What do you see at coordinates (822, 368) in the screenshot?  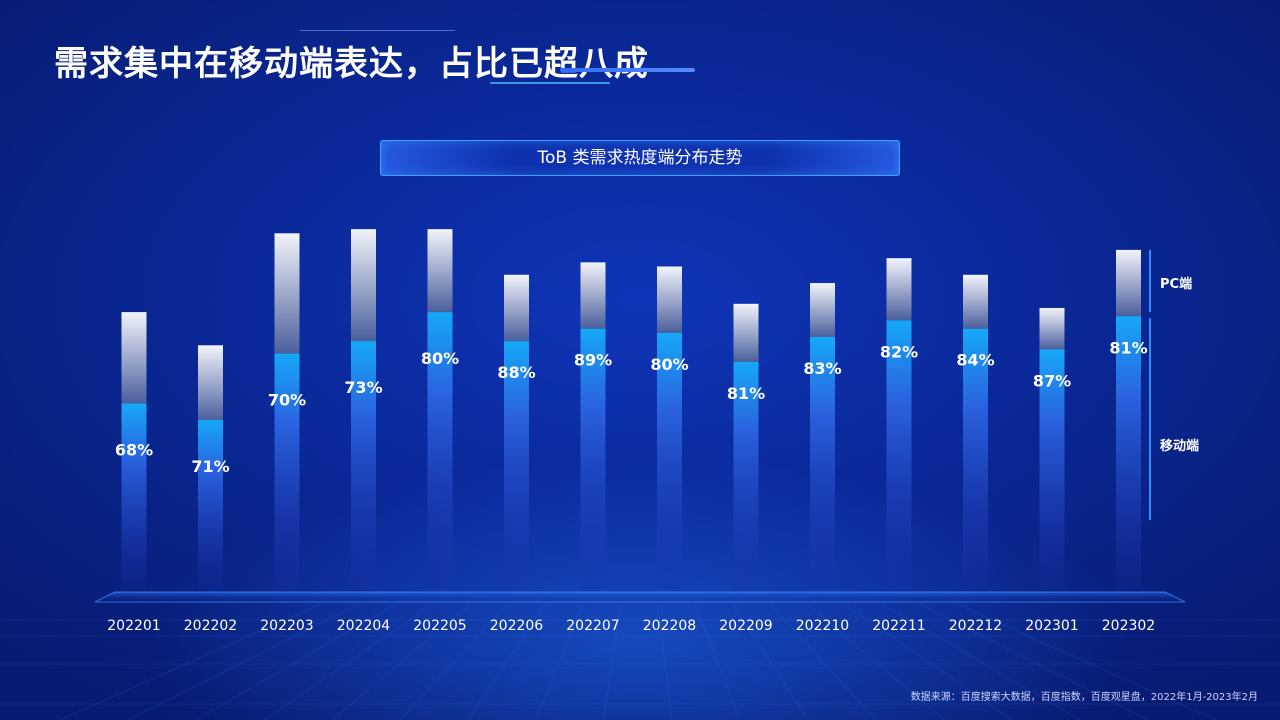 I see `data-label: 83%` at bounding box center [822, 368].